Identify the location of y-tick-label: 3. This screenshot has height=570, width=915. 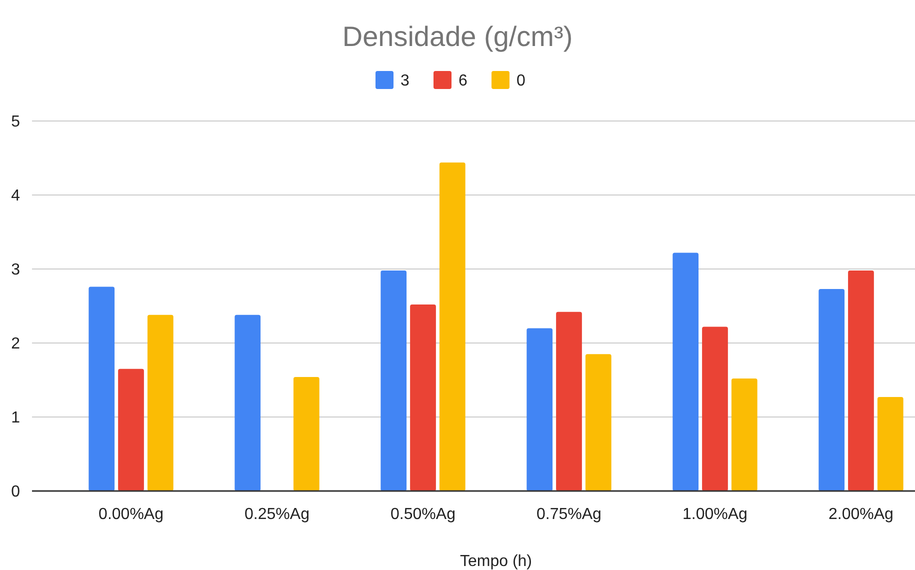
(15, 270).